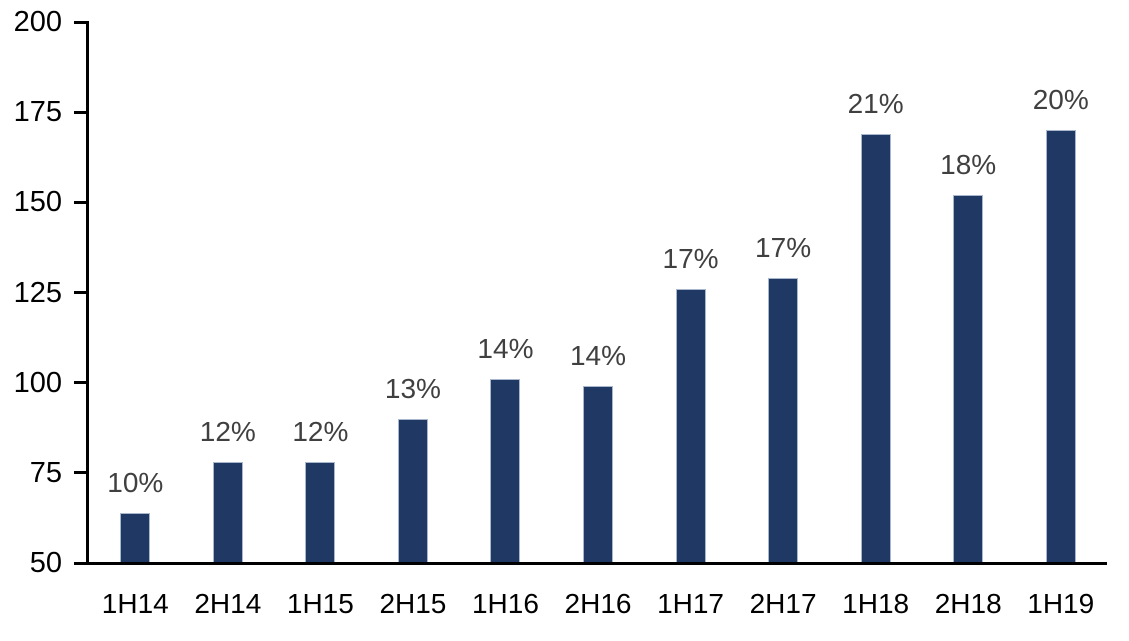 The width and height of the screenshot is (1129, 641). Describe the element at coordinates (968, 165) in the screenshot. I see `bar-value-label: 18%` at that location.